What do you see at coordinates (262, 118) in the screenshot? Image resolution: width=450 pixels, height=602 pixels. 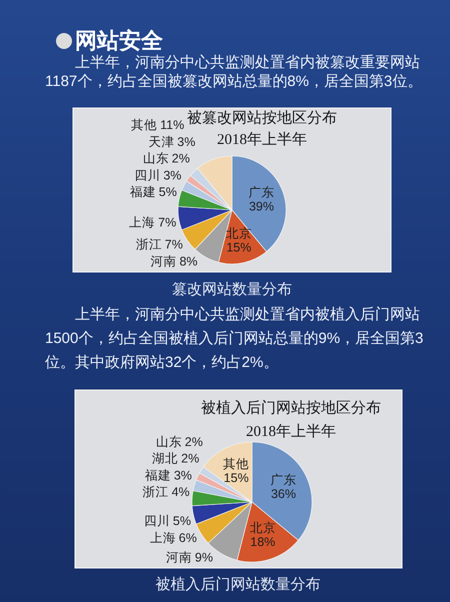 I see `chart-title: 被篡改网站按地区分布` at bounding box center [262, 118].